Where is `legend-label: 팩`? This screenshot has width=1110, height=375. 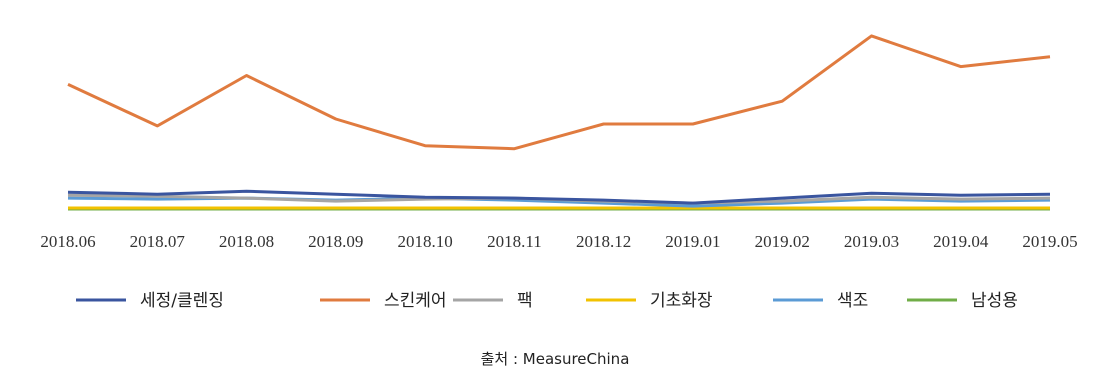
legend-label: 팩 is located at coordinates (525, 301).